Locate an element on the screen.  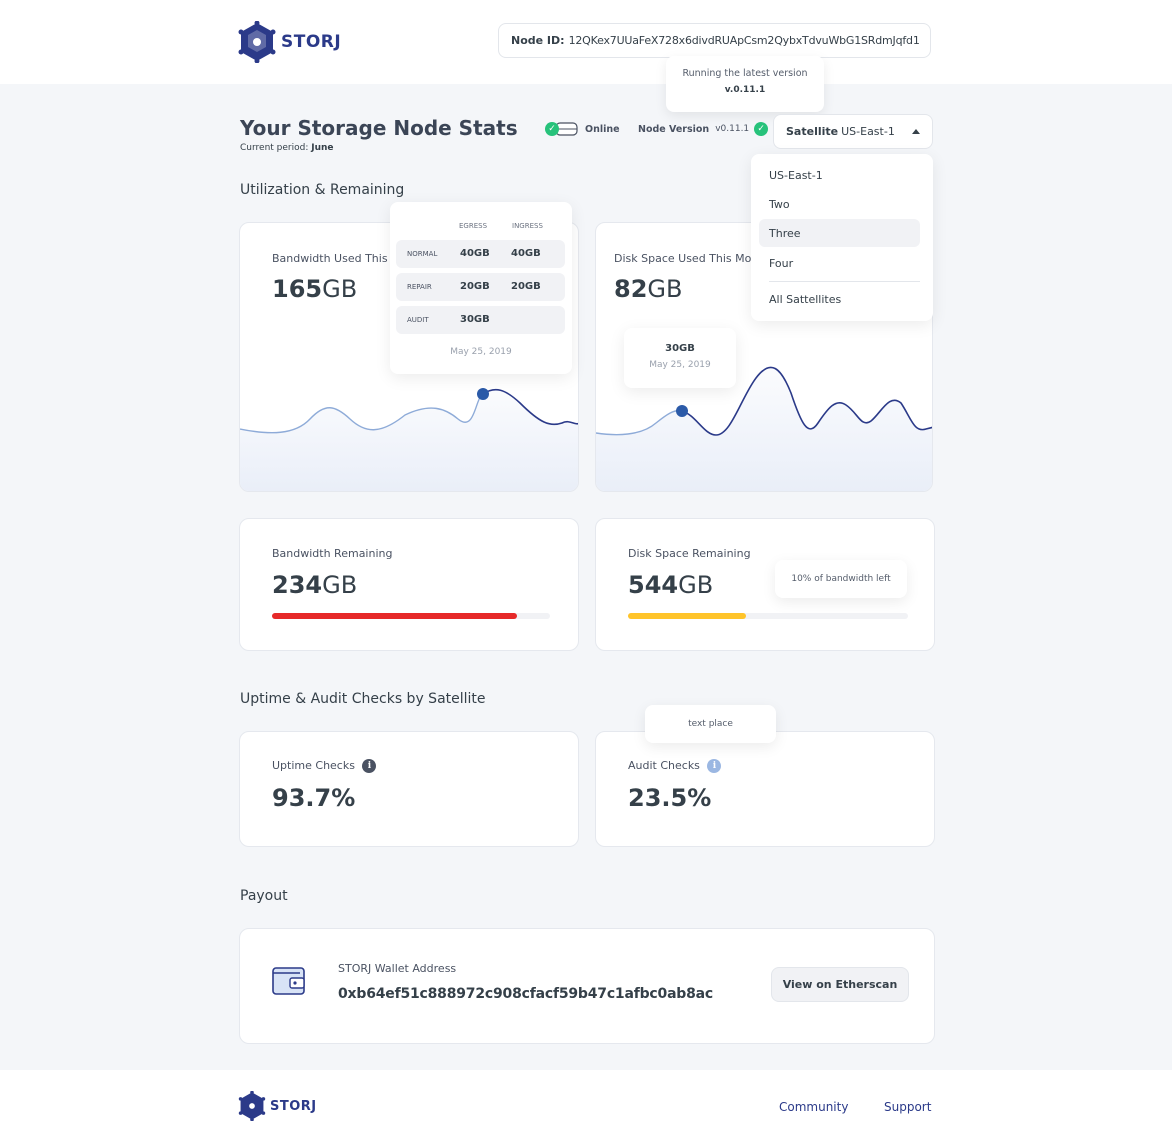
version-tooltip-version: v.0.11.1 is located at coordinates (745, 90).